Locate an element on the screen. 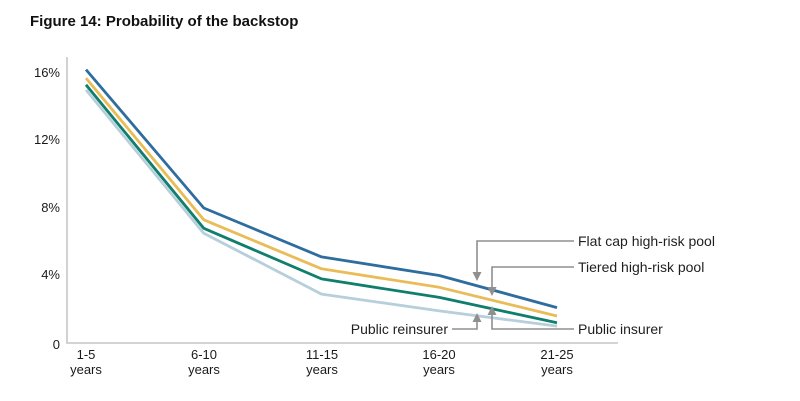 This screenshot has height=401, width=800. x-tick-range: 11-15 is located at coordinates (322, 354).